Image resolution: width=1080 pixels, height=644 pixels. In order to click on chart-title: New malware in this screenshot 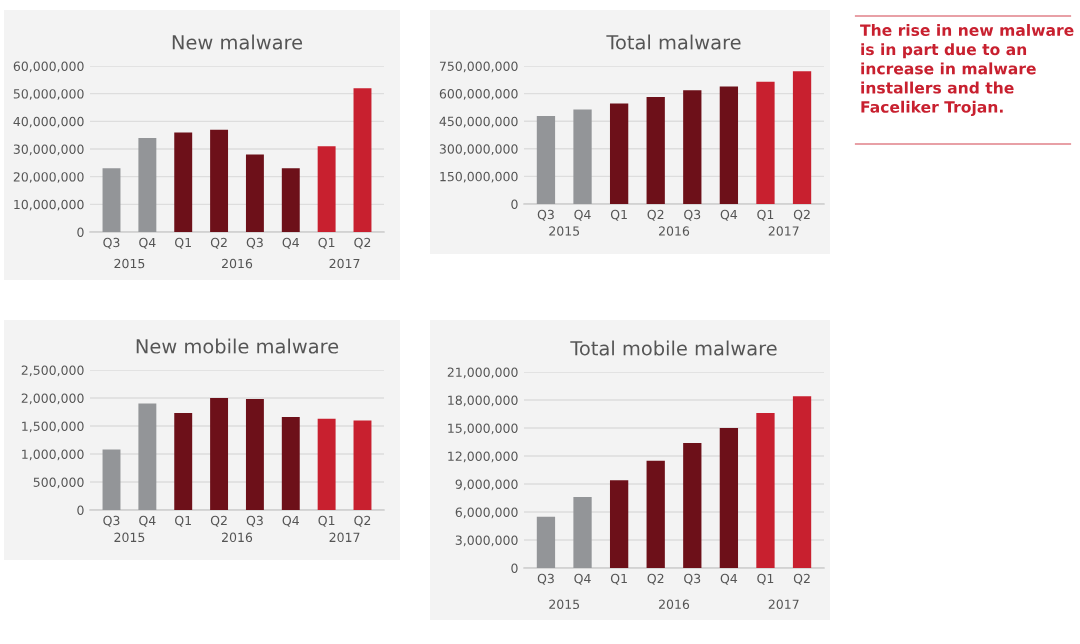, I will do `click(237, 42)`.